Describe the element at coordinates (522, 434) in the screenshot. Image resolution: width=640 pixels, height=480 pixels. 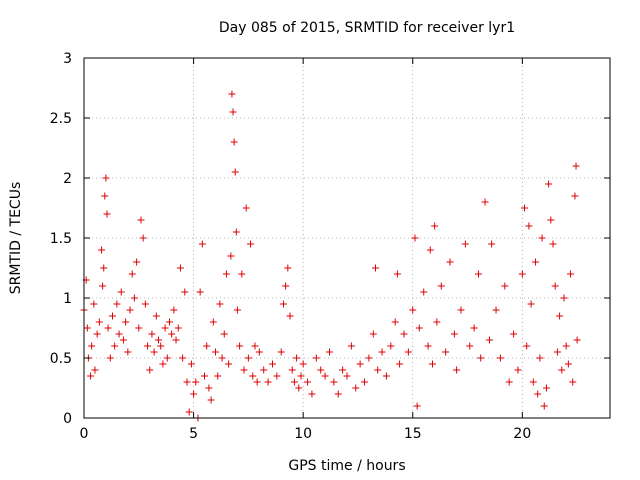
I see `x-tick-label: 20` at that location.